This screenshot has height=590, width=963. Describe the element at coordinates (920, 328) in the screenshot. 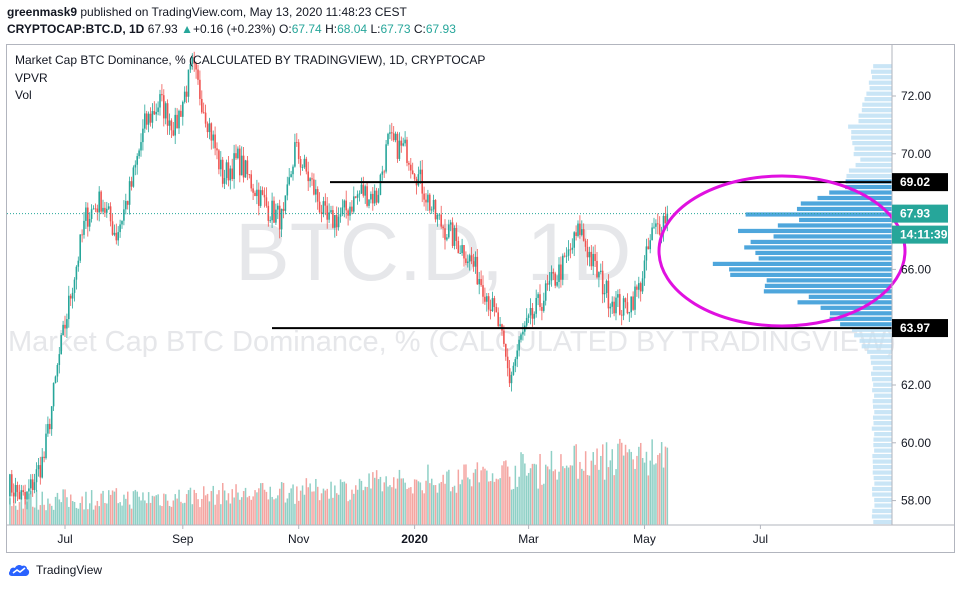

I see `level-price-label-bg` at that location.